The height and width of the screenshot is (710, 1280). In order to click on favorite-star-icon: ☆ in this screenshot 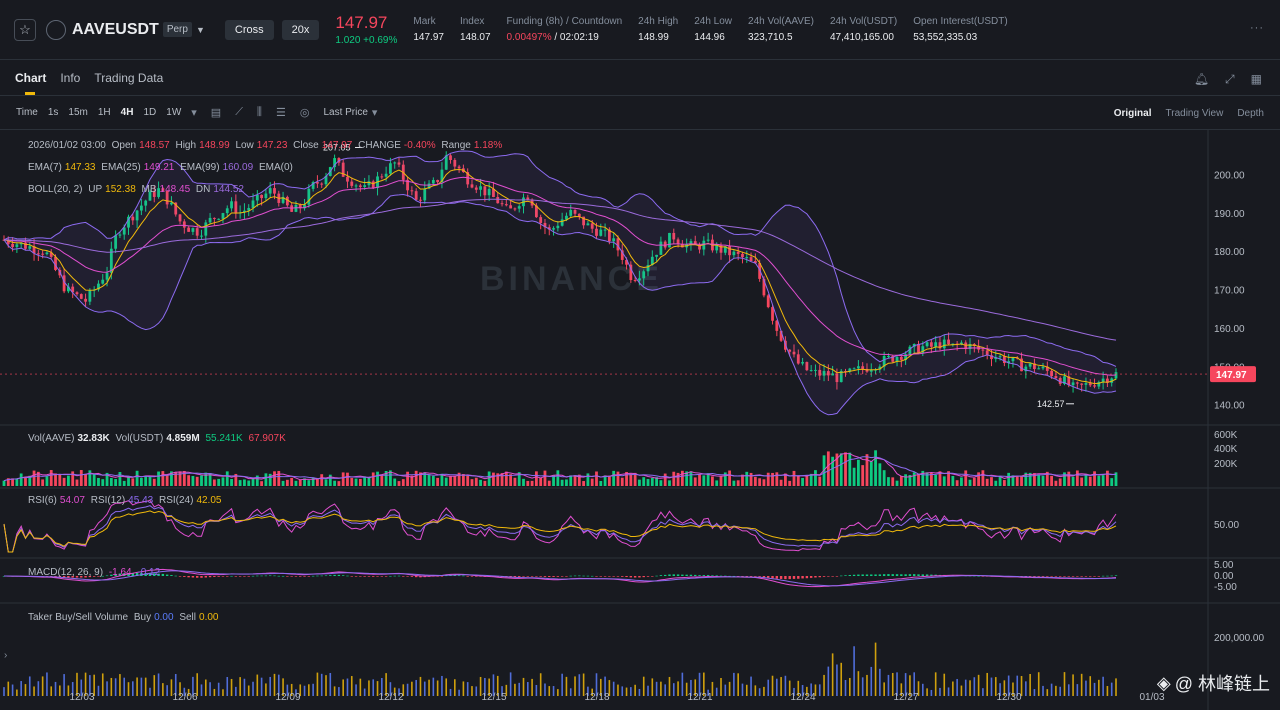, I will do `click(25, 29)`.